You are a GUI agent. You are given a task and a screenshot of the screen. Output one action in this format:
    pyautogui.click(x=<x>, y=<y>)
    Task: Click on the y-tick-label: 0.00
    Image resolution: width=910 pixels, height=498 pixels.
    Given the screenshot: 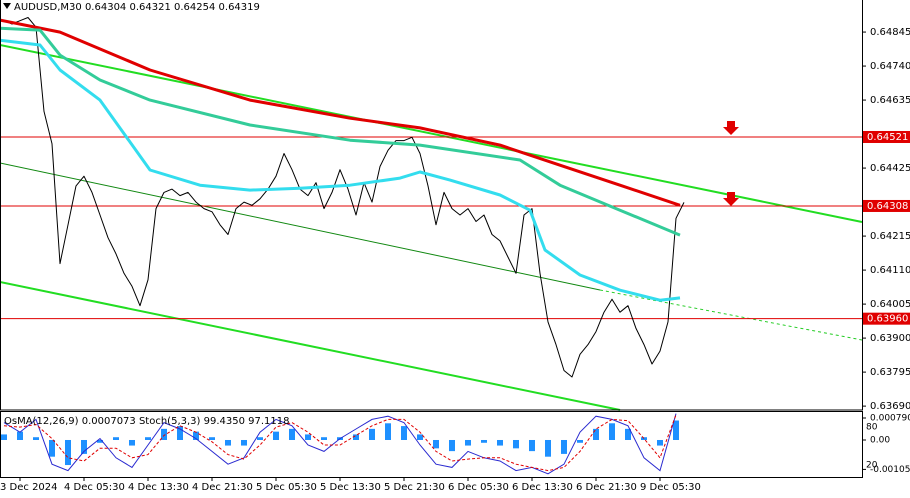 What is the action you would take?
    pyautogui.click(x=880, y=440)
    